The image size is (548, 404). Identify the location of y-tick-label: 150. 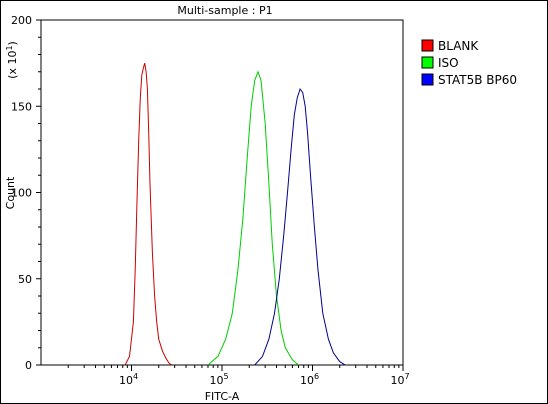
(21, 106).